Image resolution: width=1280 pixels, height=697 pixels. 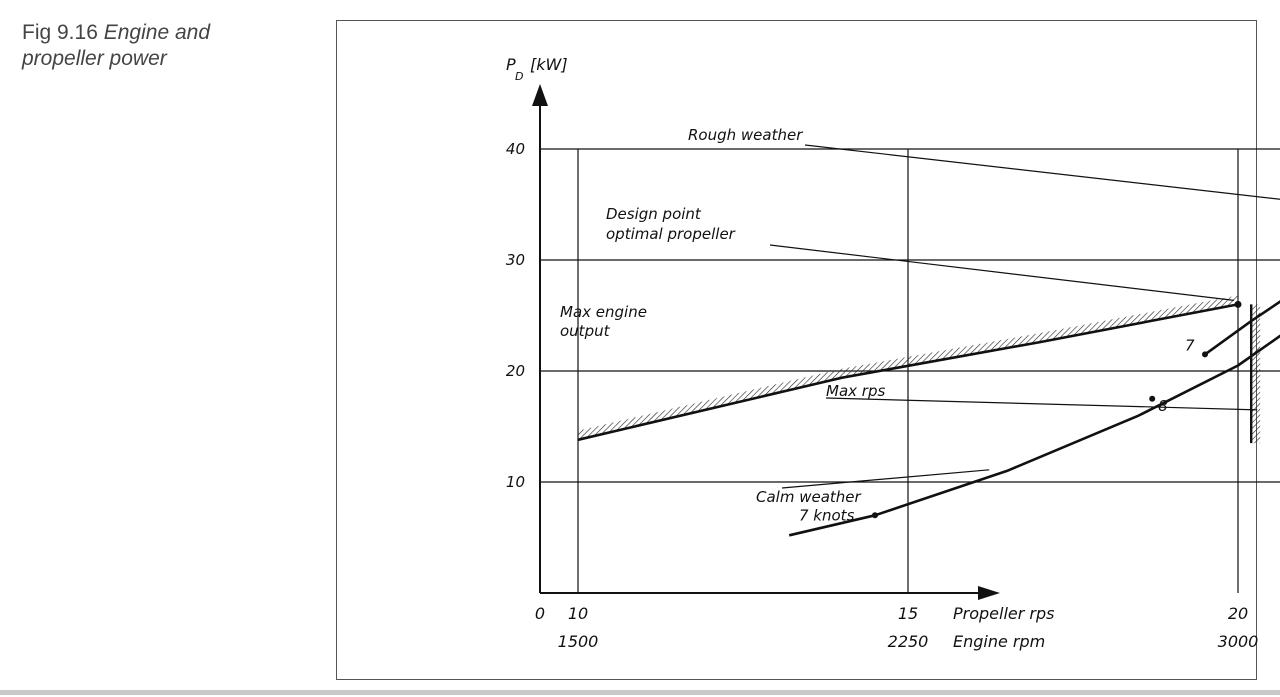 I want to click on max-engine-label-1: Max engine, so click(x=603, y=312).